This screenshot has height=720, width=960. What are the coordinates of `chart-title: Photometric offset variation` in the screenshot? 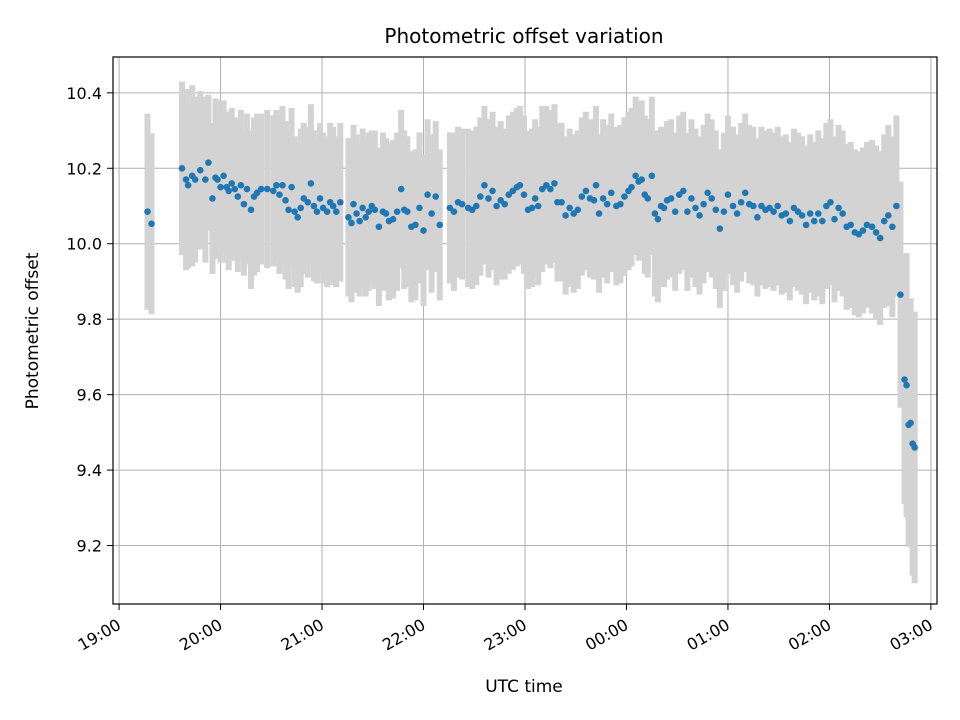 It's located at (523, 36).